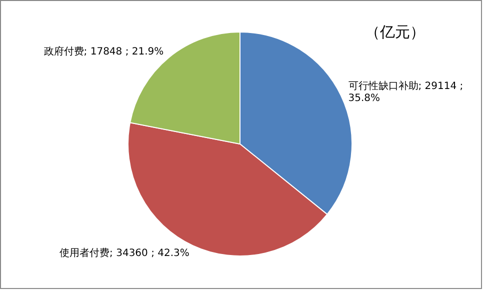 The width and height of the screenshot is (483, 290). I want to click on slice-label: 可行性缺口补助; 29114 ; 35.8%, so click(406, 92).